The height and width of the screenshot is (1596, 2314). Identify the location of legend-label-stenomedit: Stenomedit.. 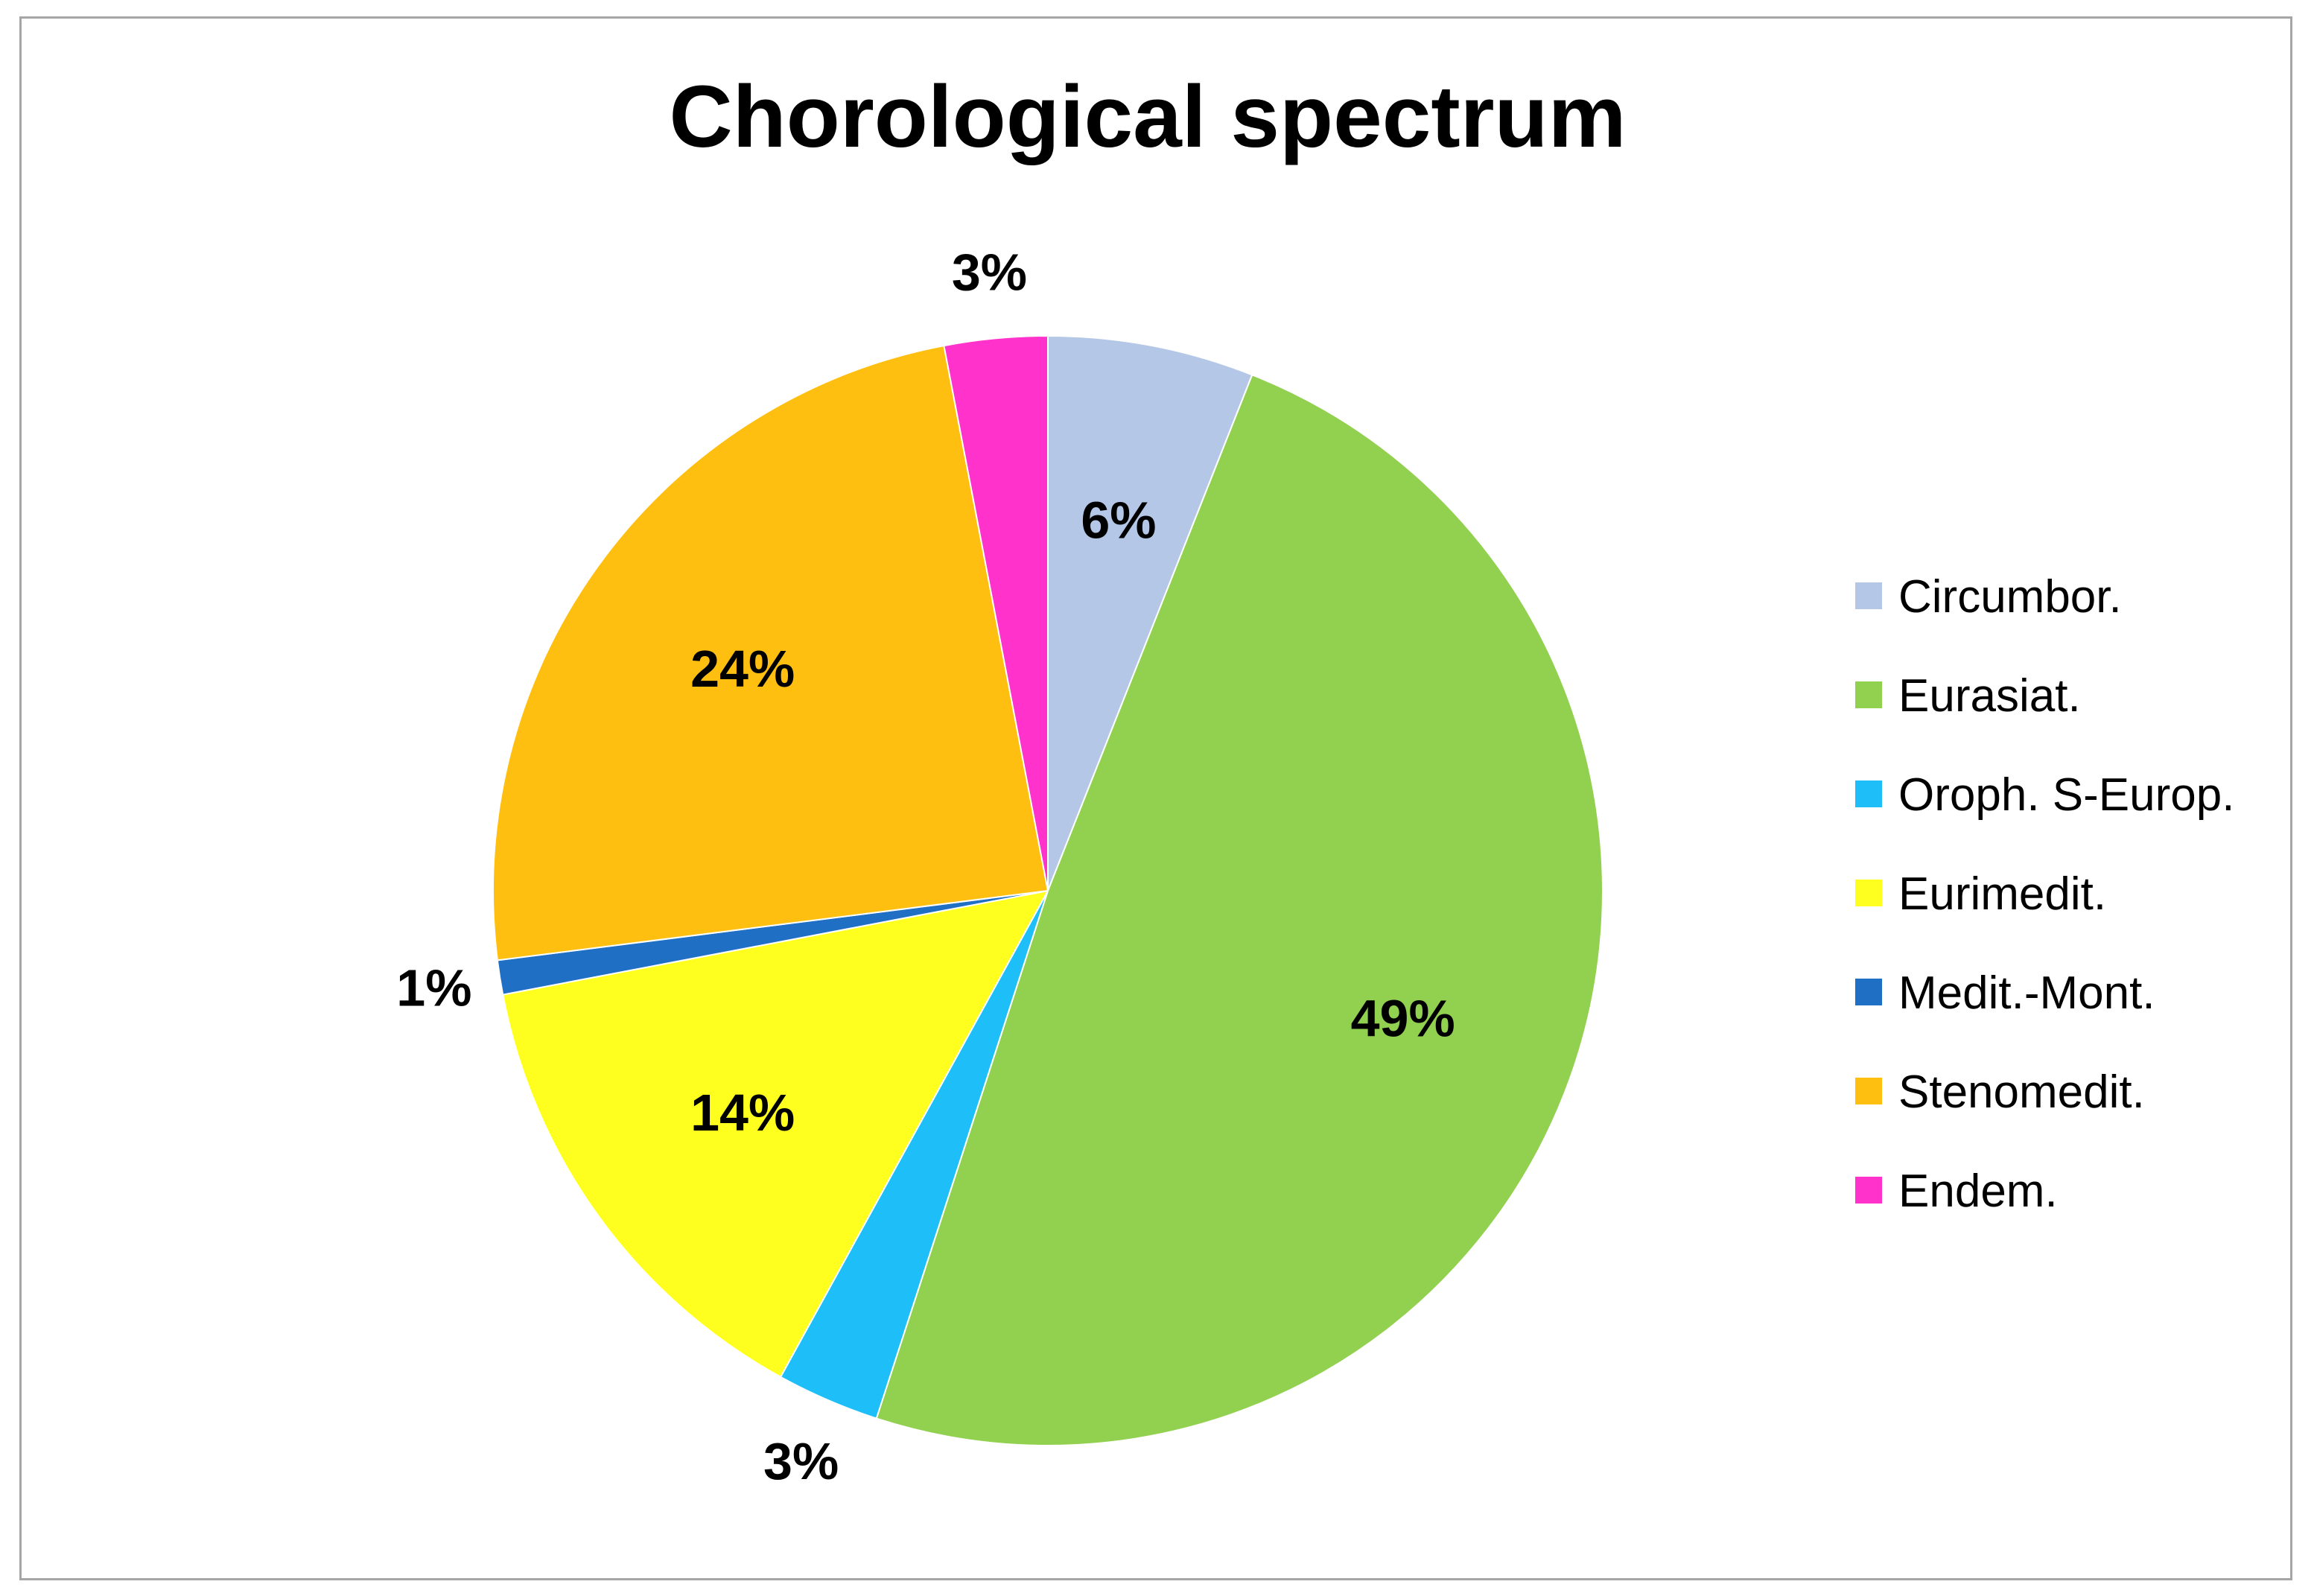
(2021, 1092).